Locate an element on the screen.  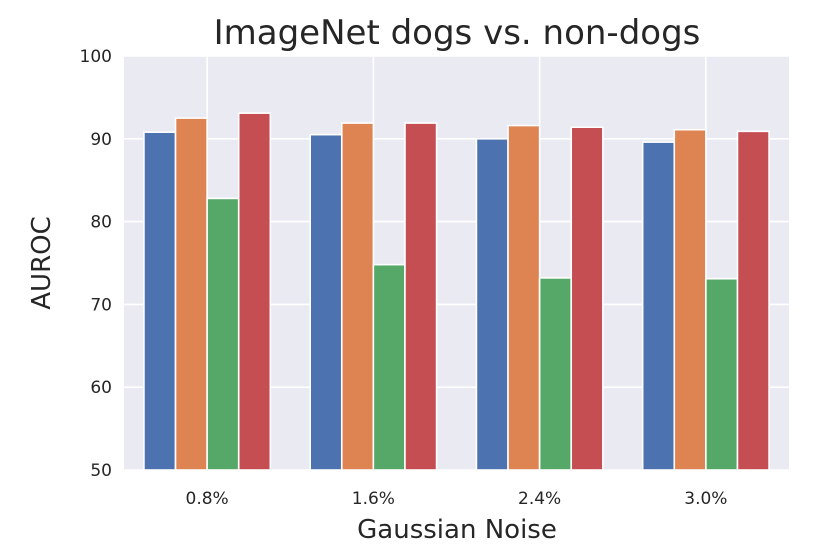
x-tick-label: 2.4% is located at coordinates (539, 499).